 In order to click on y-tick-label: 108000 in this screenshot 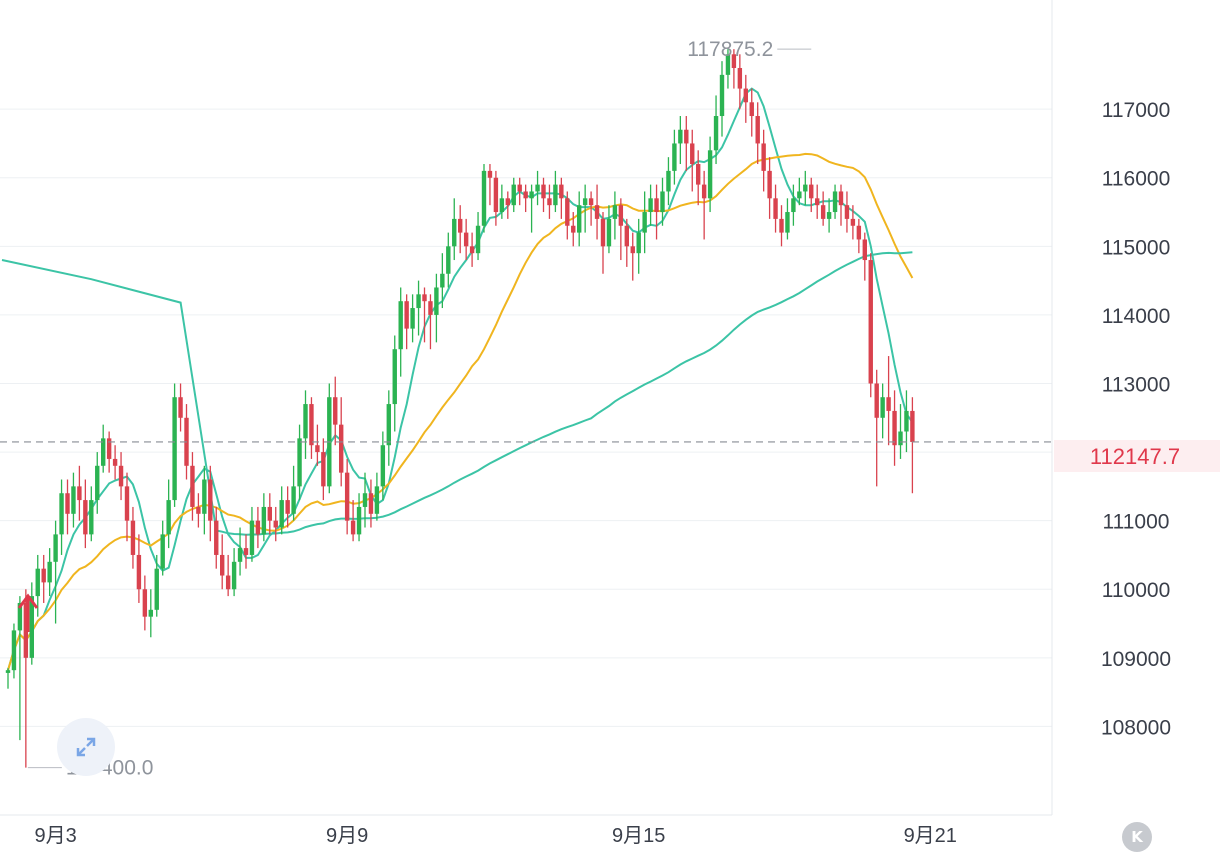, I will do `click(1136, 727)`.